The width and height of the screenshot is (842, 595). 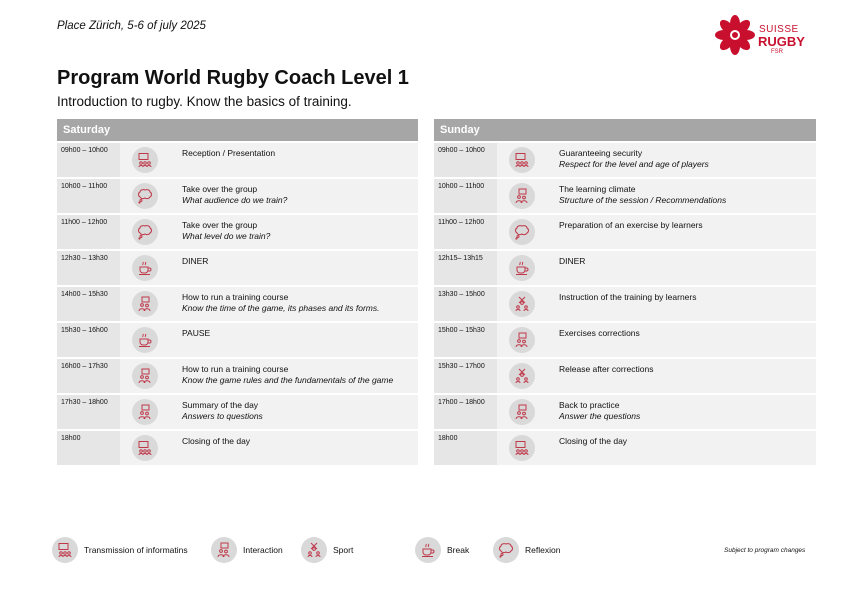 What do you see at coordinates (343, 550) in the screenshot?
I see `legend-sport-label: Sport` at bounding box center [343, 550].